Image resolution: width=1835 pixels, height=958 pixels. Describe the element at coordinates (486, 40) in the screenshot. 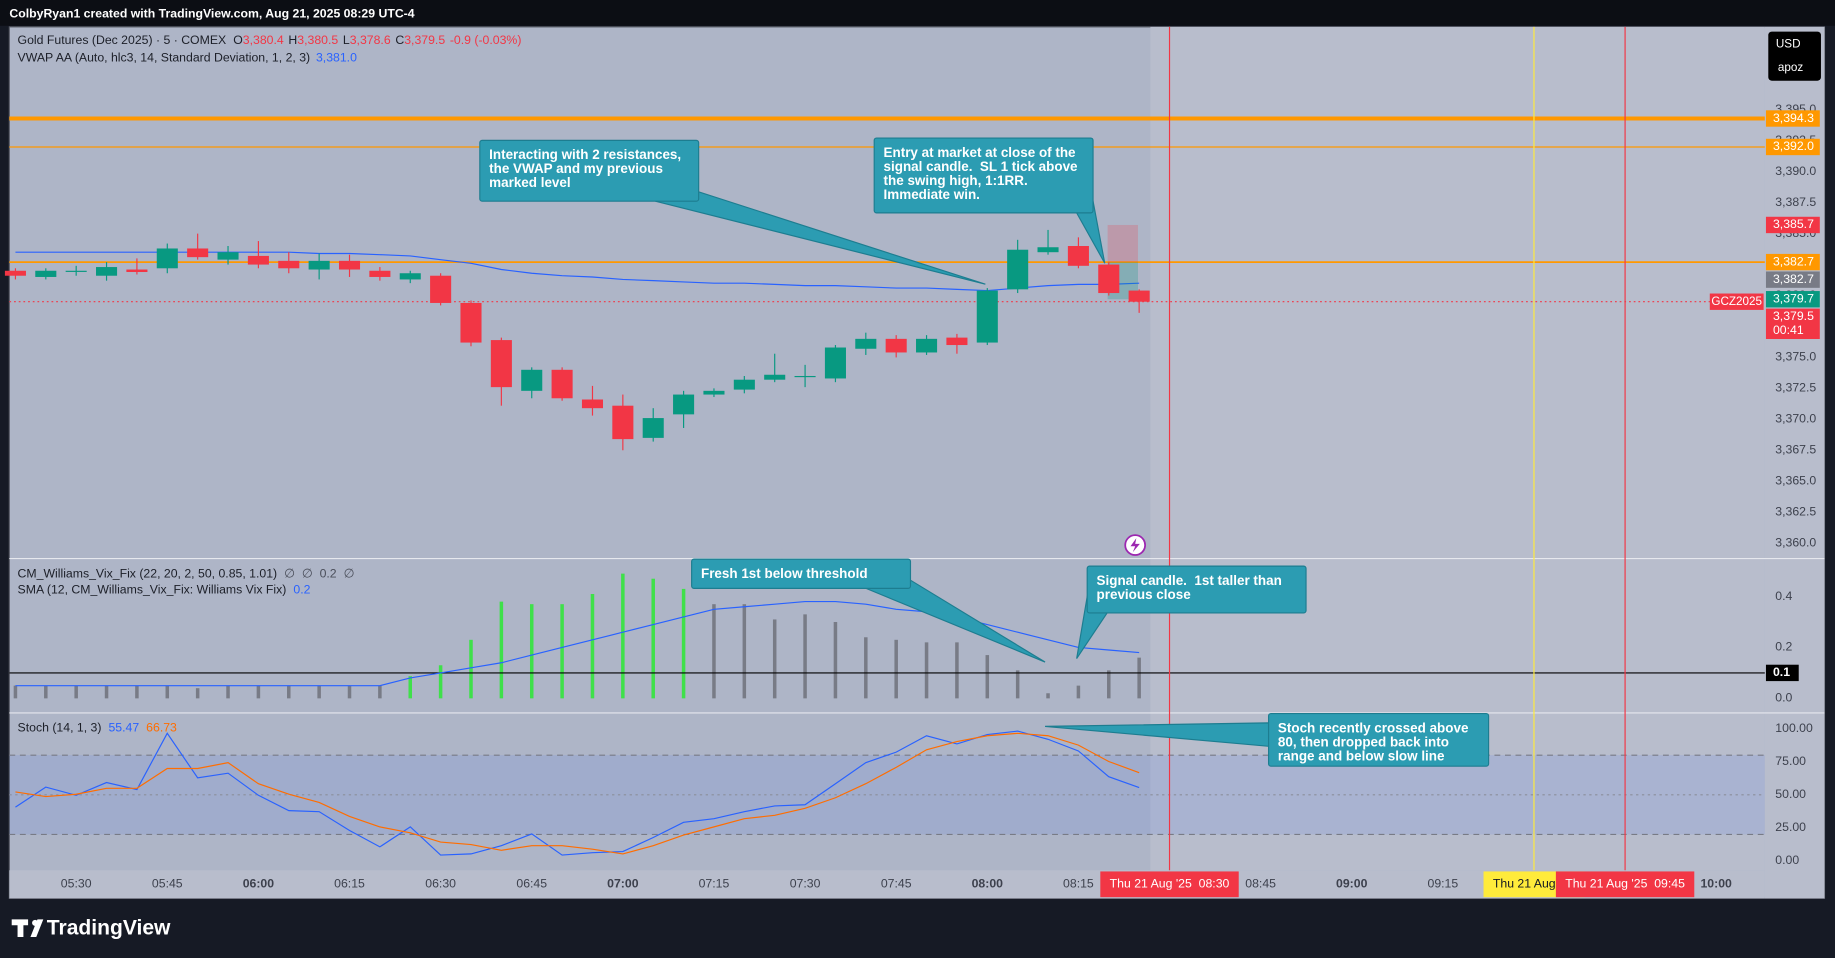

I see `legend-change: -0.9 (-0.03%)` at that location.